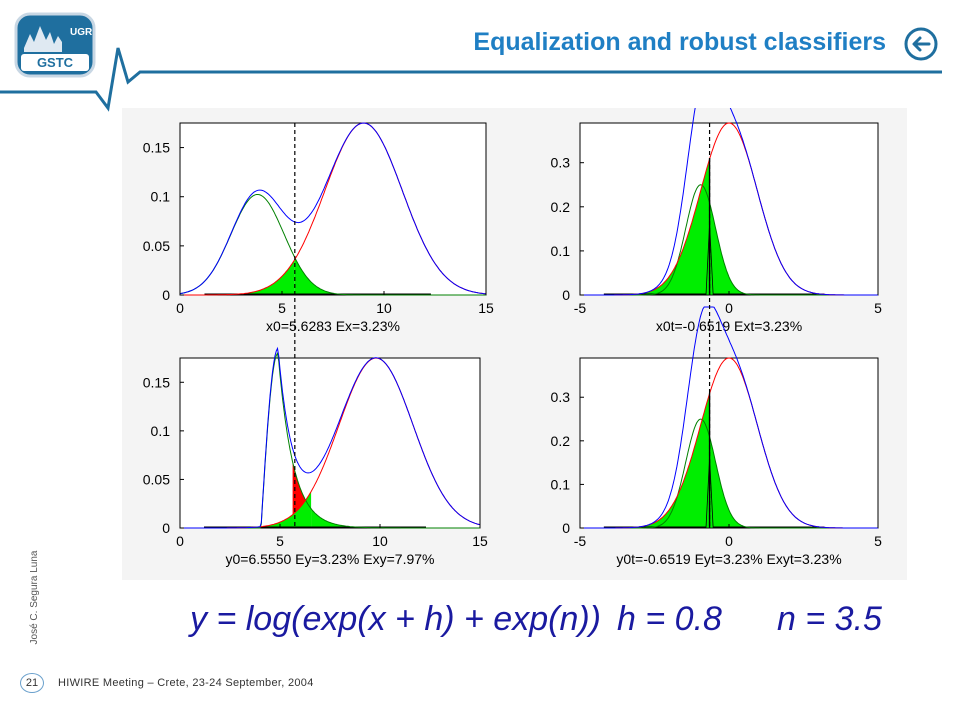 The width and height of the screenshot is (960, 720). Describe the element at coordinates (81, 32) in the screenshot. I see `logo-ugr-text: UGR` at that location.